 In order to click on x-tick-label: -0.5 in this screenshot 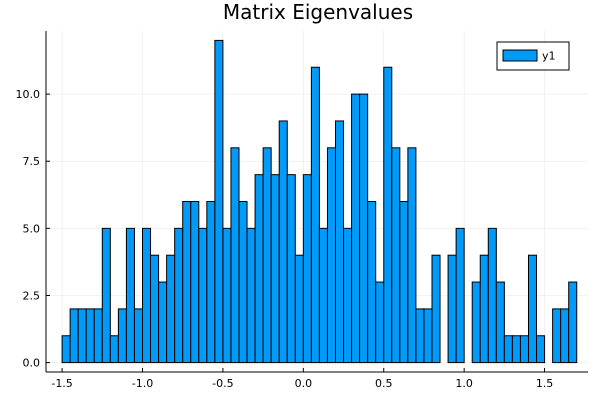, I will do `click(222, 383)`.